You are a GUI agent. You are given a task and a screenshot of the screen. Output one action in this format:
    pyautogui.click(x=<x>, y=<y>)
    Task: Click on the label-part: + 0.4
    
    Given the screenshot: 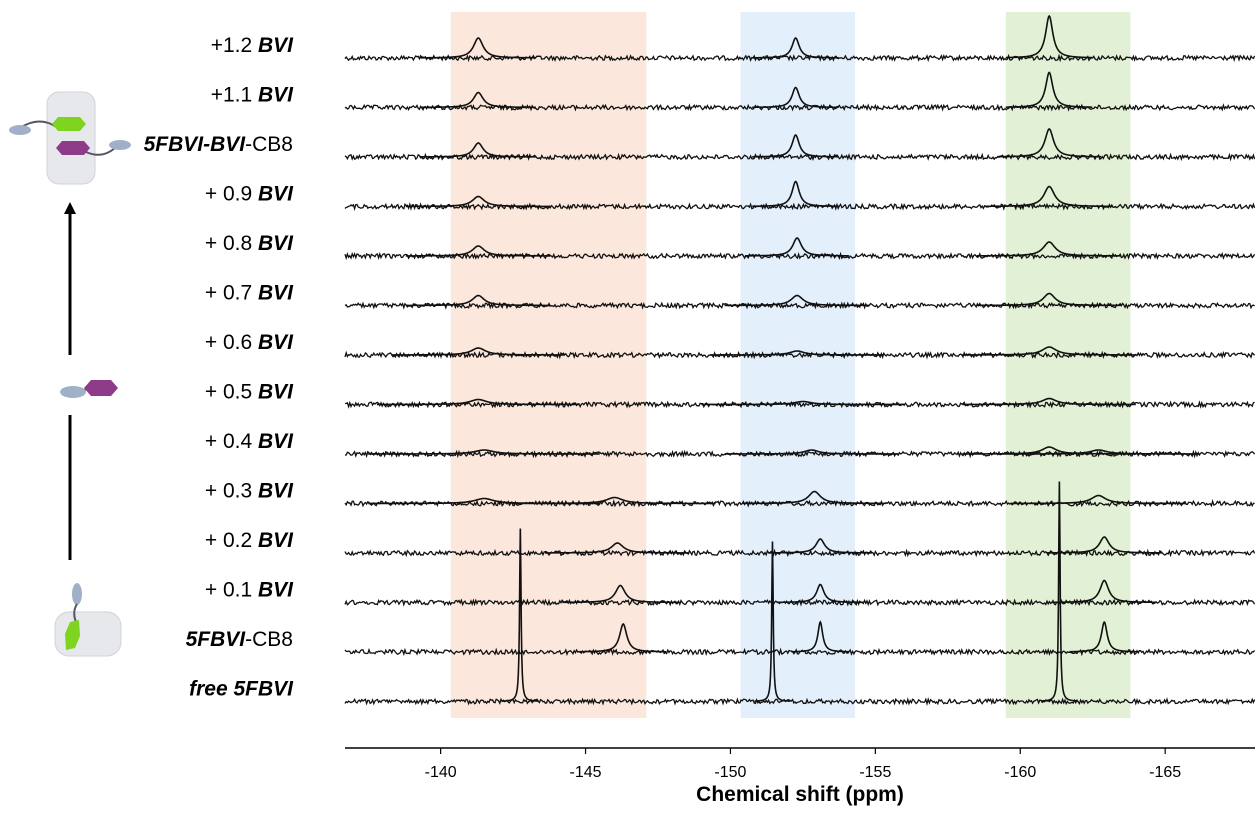 What is the action you would take?
    pyautogui.click(x=231, y=441)
    